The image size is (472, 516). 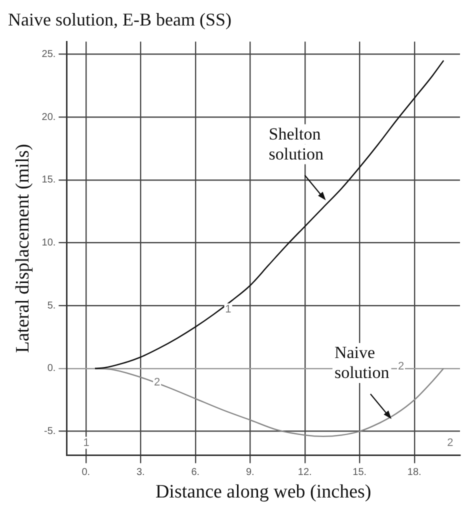 I want to click on y-tick-label: 10., so click(x=49, y=242).